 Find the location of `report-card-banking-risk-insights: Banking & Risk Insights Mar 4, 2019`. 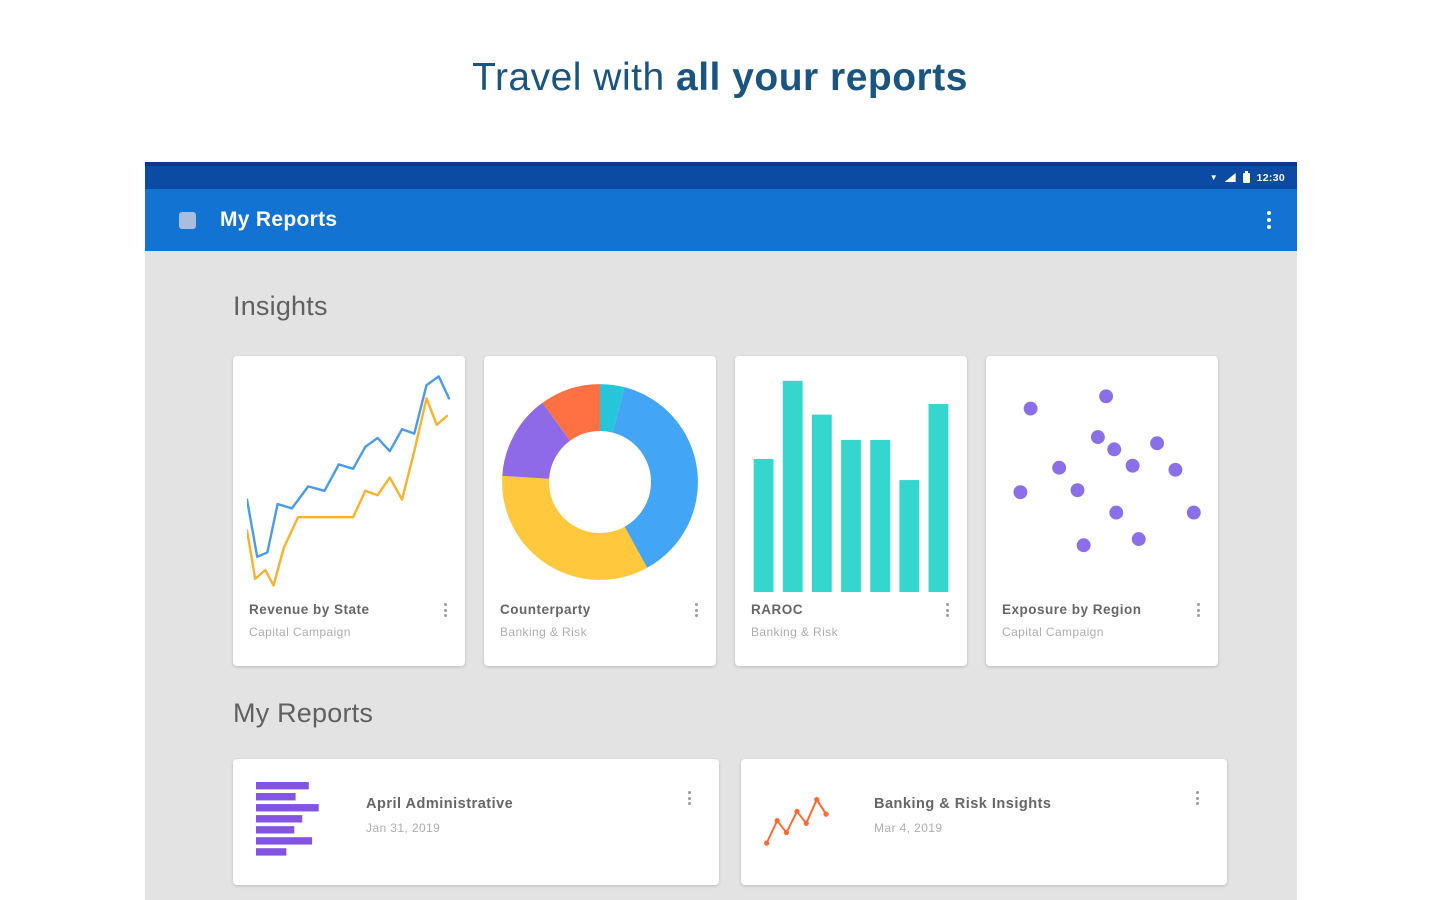

report-card-banking-risk-insights: Banking & Risk Insights Mar 4, 2019 is located at coordinates (984, 822).